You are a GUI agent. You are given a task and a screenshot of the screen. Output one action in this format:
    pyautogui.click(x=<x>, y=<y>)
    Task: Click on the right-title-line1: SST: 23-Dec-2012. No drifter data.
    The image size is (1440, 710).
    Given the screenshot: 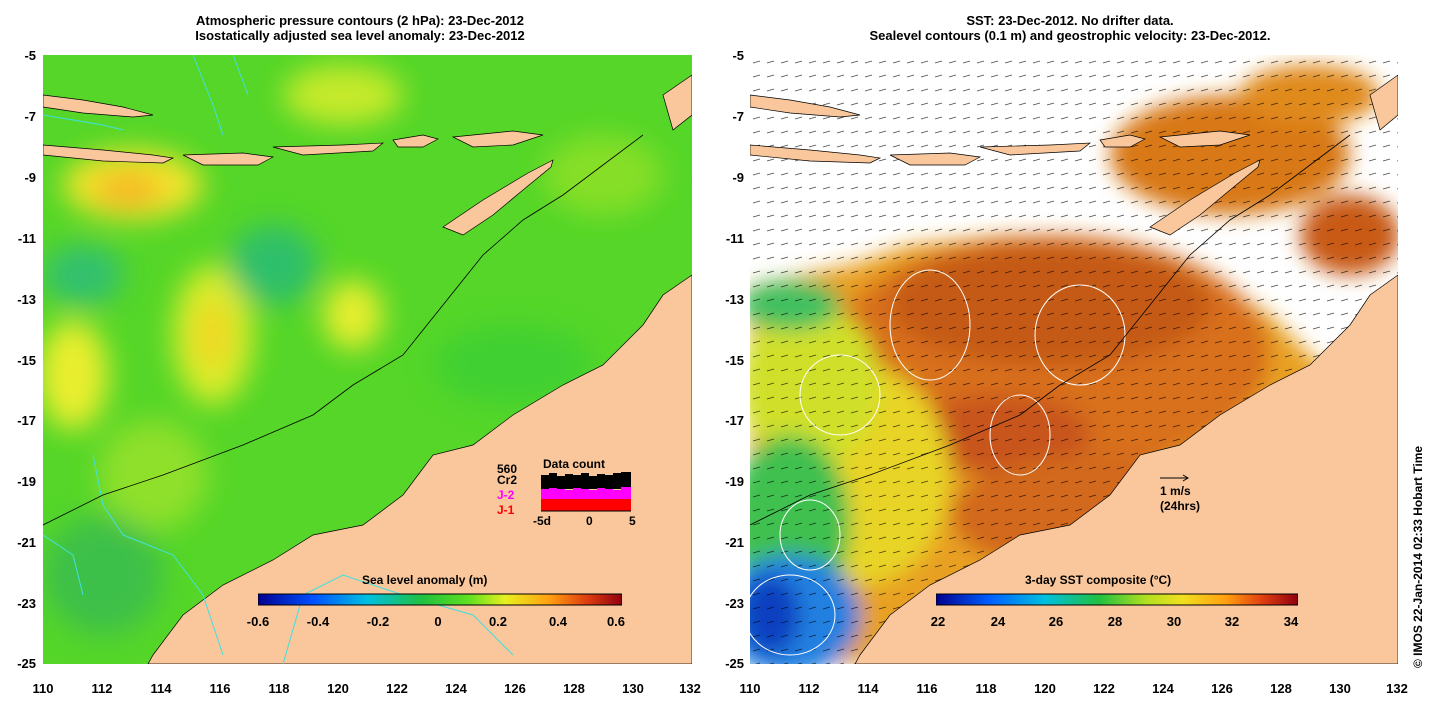 What is the action you would take?
    pyautogui.click(x=1070, y=20)
    